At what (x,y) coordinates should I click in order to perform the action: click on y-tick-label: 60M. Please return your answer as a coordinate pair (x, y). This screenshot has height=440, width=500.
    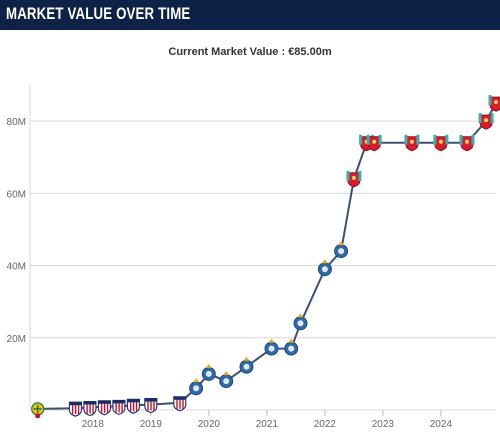
    Looking at the image, I should click on (16, 194).